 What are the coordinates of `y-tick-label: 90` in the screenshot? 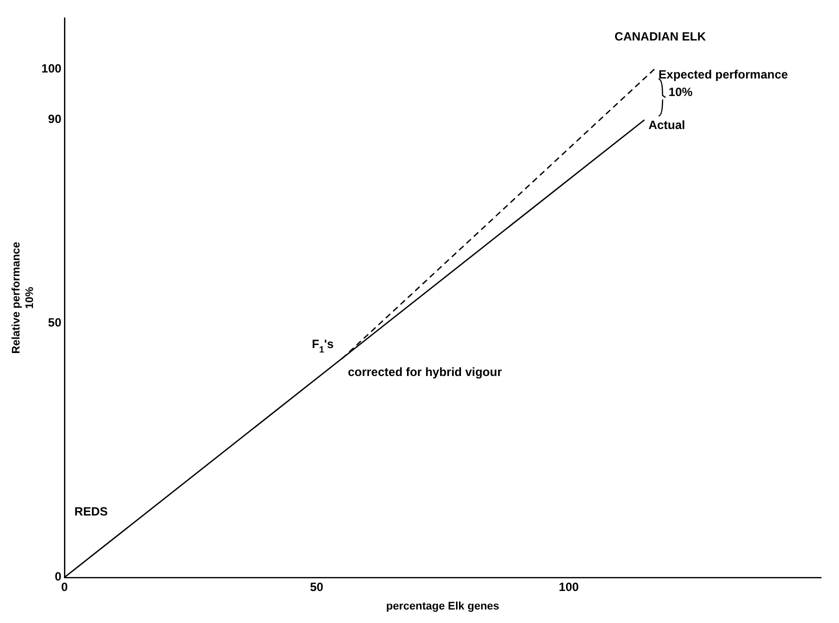 It's located at (55, 119).